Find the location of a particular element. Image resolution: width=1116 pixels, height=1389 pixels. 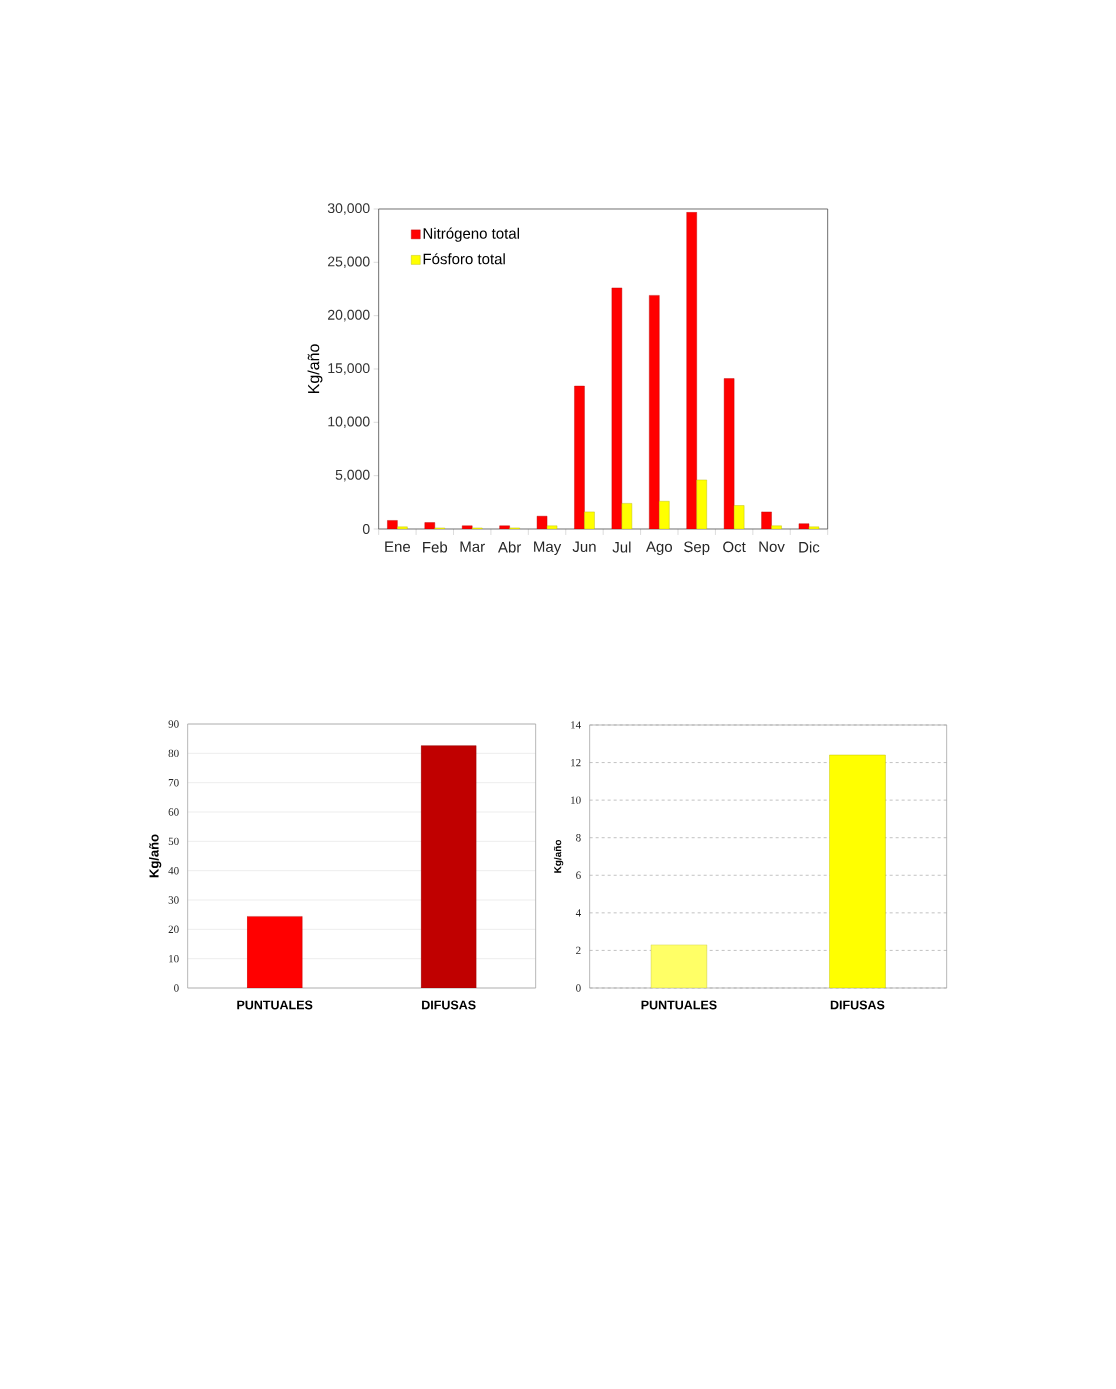

y-tick-label: 25,000 is located at coordinates (349, 262).